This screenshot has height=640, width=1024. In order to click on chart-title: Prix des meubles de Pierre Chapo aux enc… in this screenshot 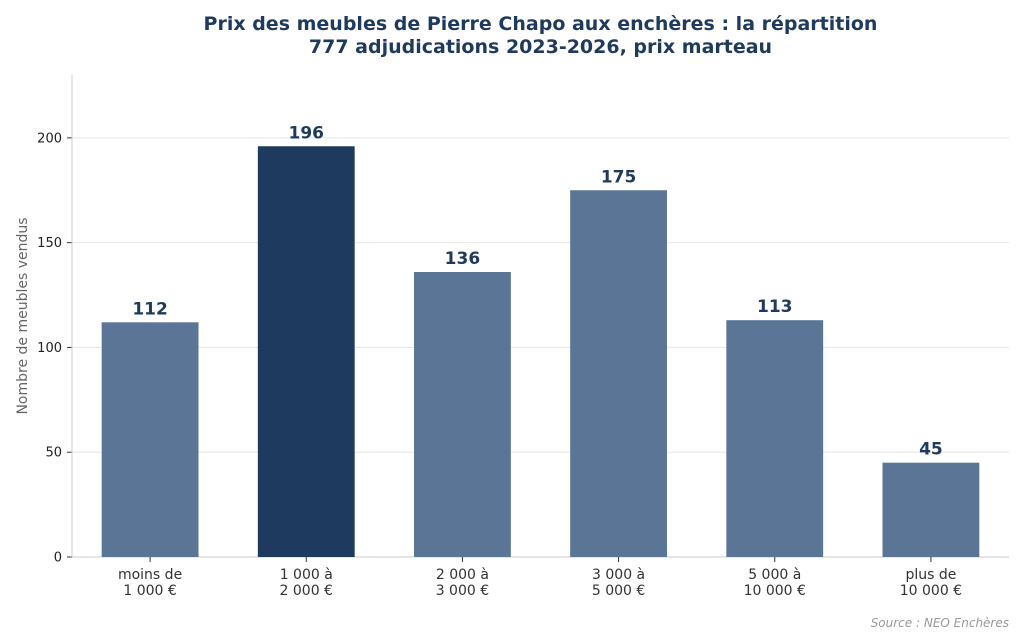, I will do `click(540, 24)`.